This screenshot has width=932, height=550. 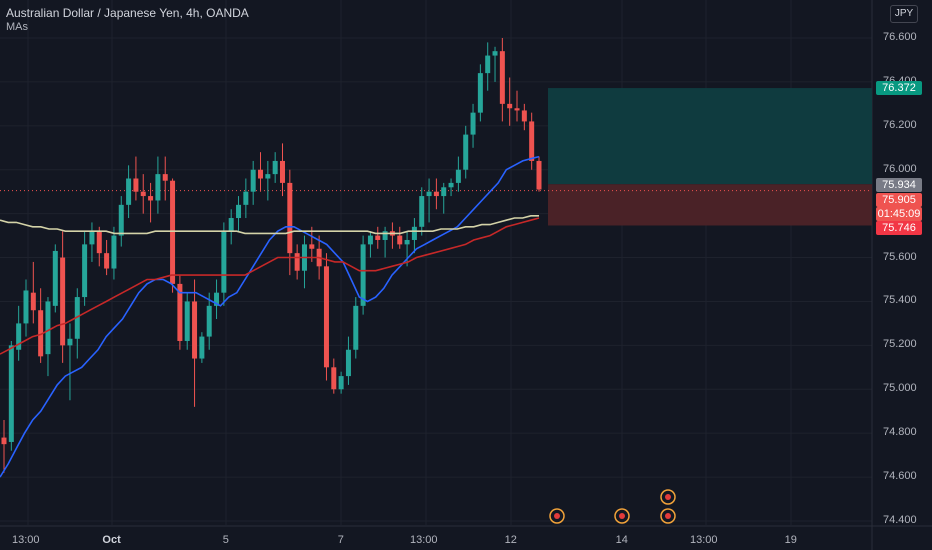 What do you see at coordinates (225, 540) in the screenshot?
I see `time-tick-label: 5` at bounding box center [225, 540].